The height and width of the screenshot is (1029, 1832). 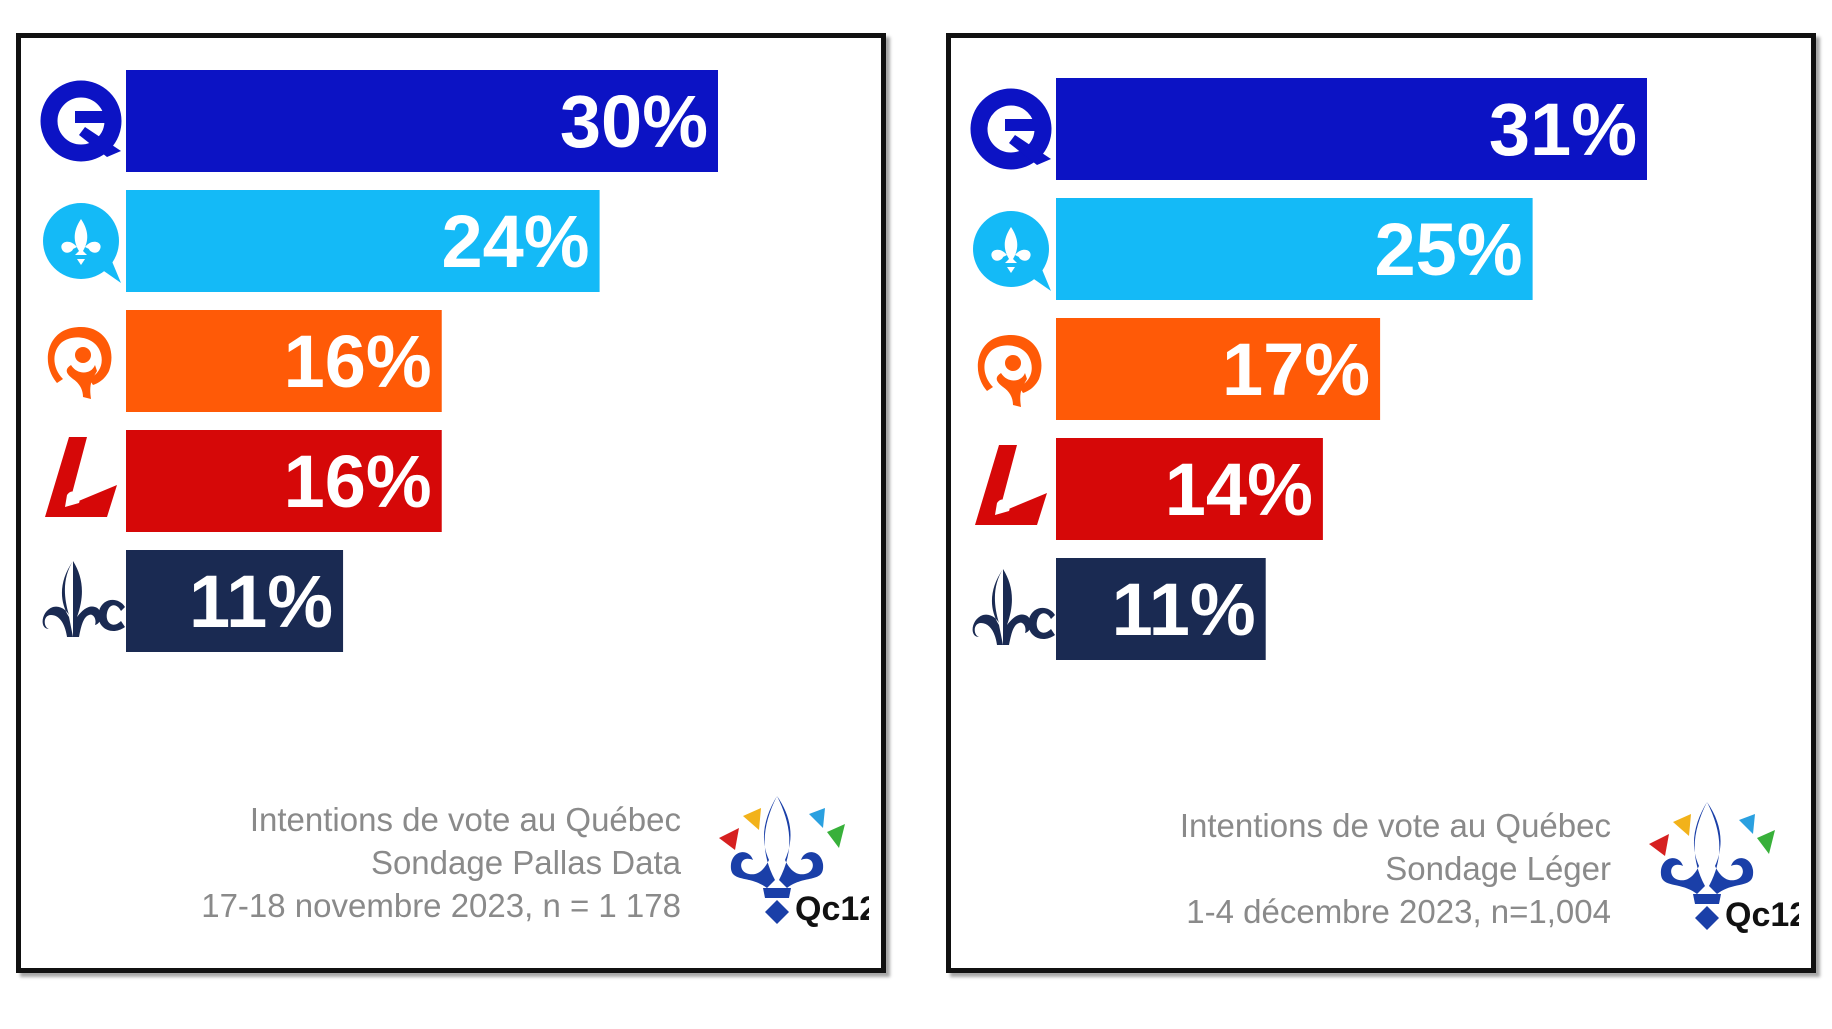 I want to click on caption-poll: Sondage Léger, so click(x=1498, y=868).